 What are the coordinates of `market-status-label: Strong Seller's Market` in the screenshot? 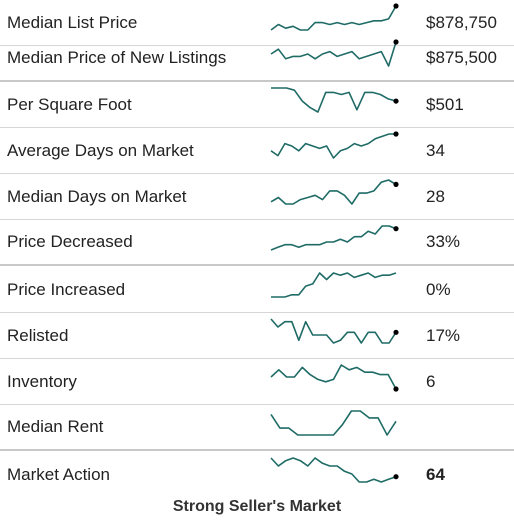 It's located at (257, 506).